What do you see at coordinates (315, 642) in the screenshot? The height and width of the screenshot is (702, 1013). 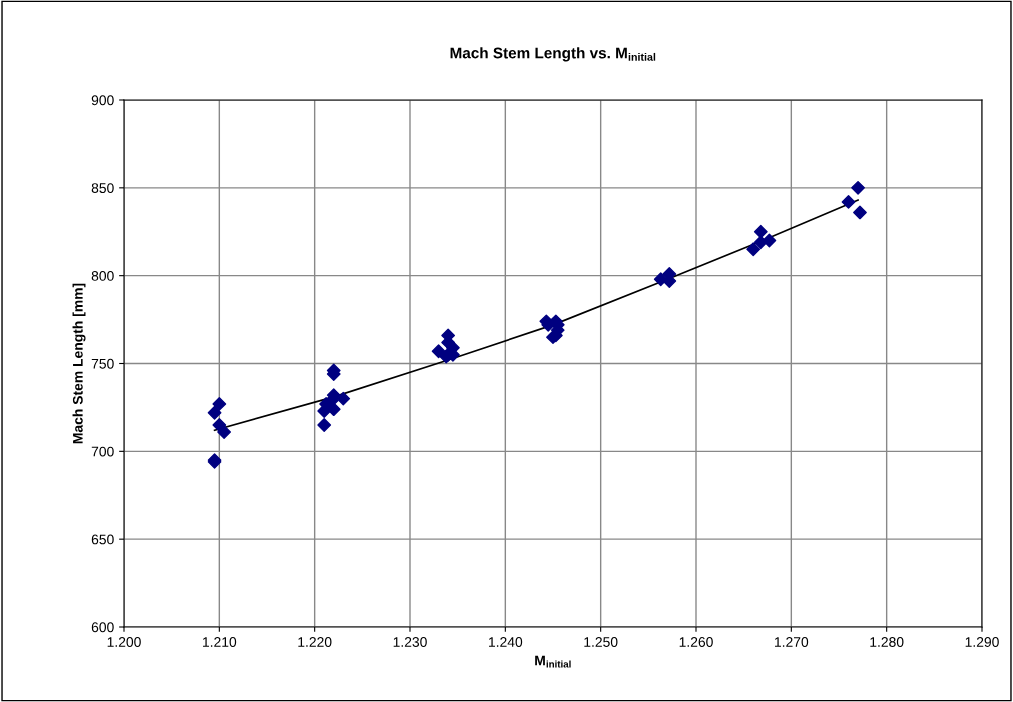 I see `x-tick-label: 1.220` at bounding box center [315, 642].